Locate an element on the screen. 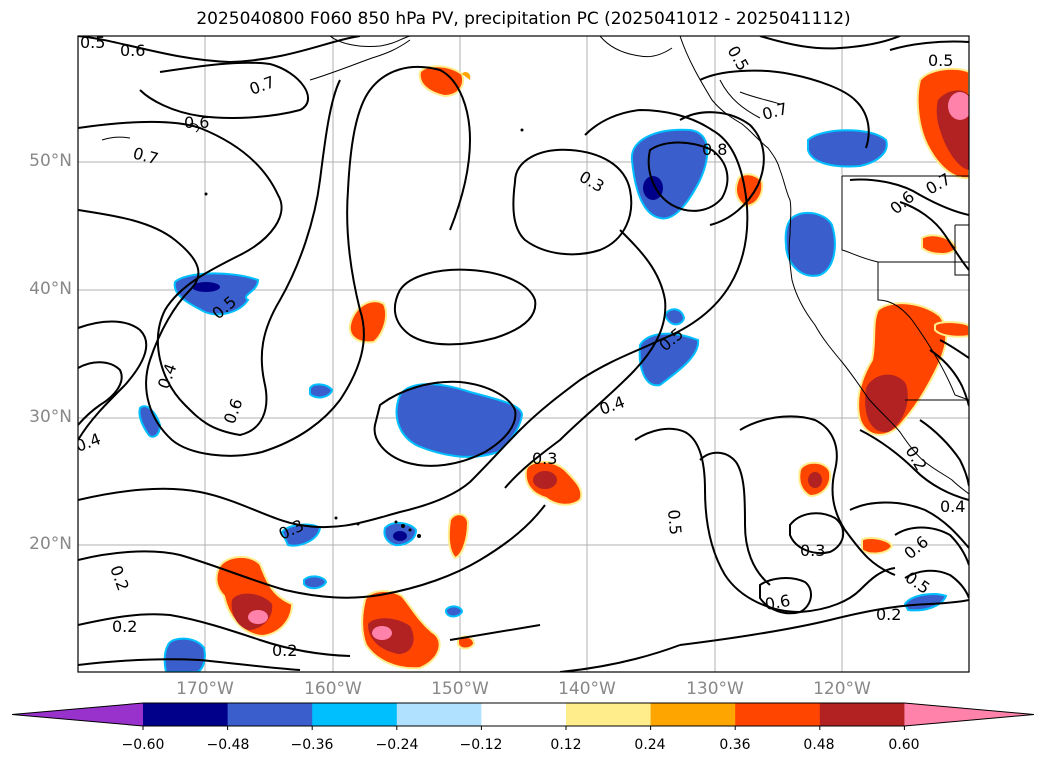 This screenshot has width=1047, height=765. lon-label-150w: 150°W is located at coordinates (460, 689).